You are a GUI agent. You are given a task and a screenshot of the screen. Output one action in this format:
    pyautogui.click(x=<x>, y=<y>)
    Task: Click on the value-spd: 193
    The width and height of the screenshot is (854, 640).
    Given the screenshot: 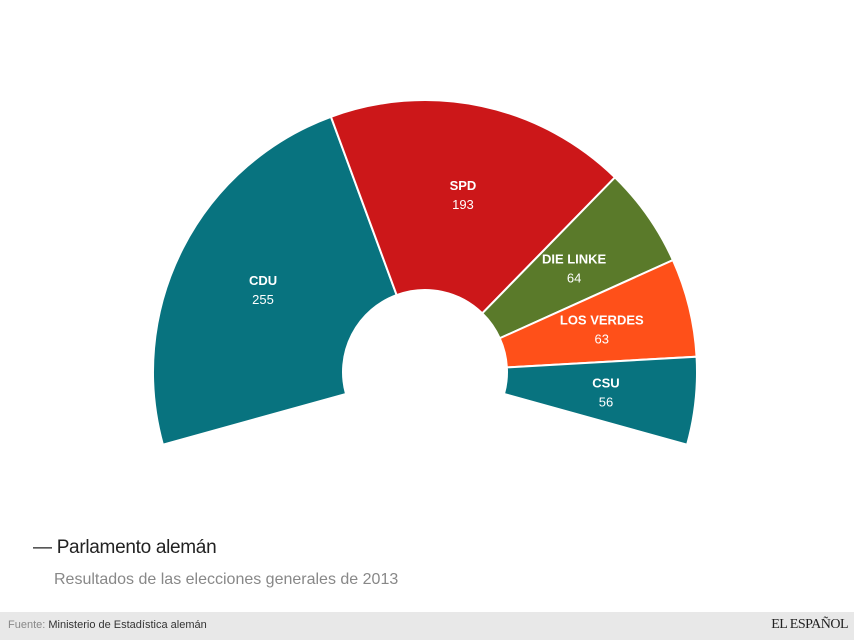 What is the action you would take?
    pyautogui.click(x=463, y=204)
    